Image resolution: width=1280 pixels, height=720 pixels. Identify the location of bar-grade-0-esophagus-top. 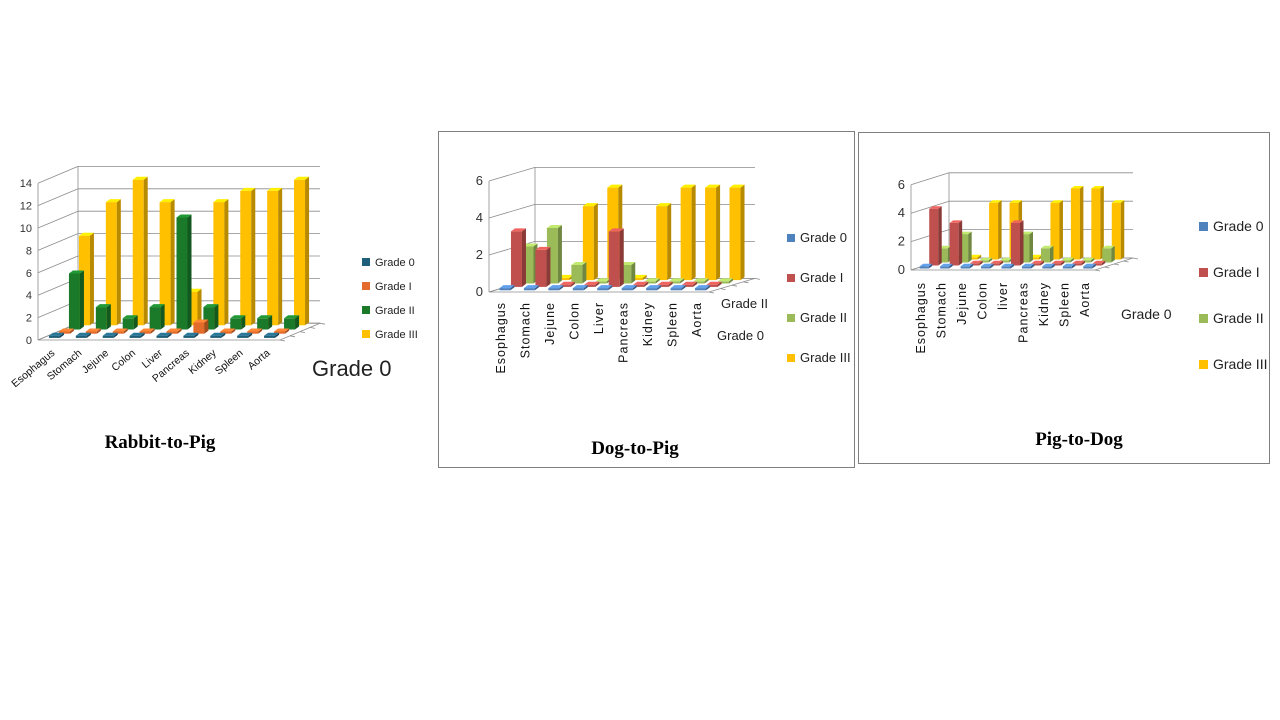
(56, 334).